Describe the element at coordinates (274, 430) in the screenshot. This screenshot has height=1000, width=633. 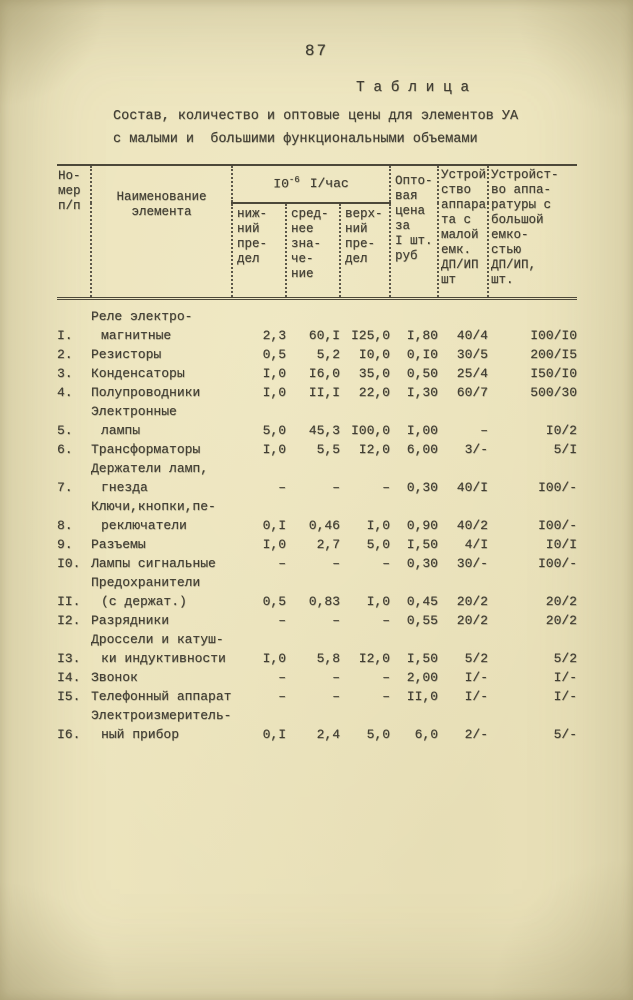
I see `lower-limit-value: 5,0` at that location.